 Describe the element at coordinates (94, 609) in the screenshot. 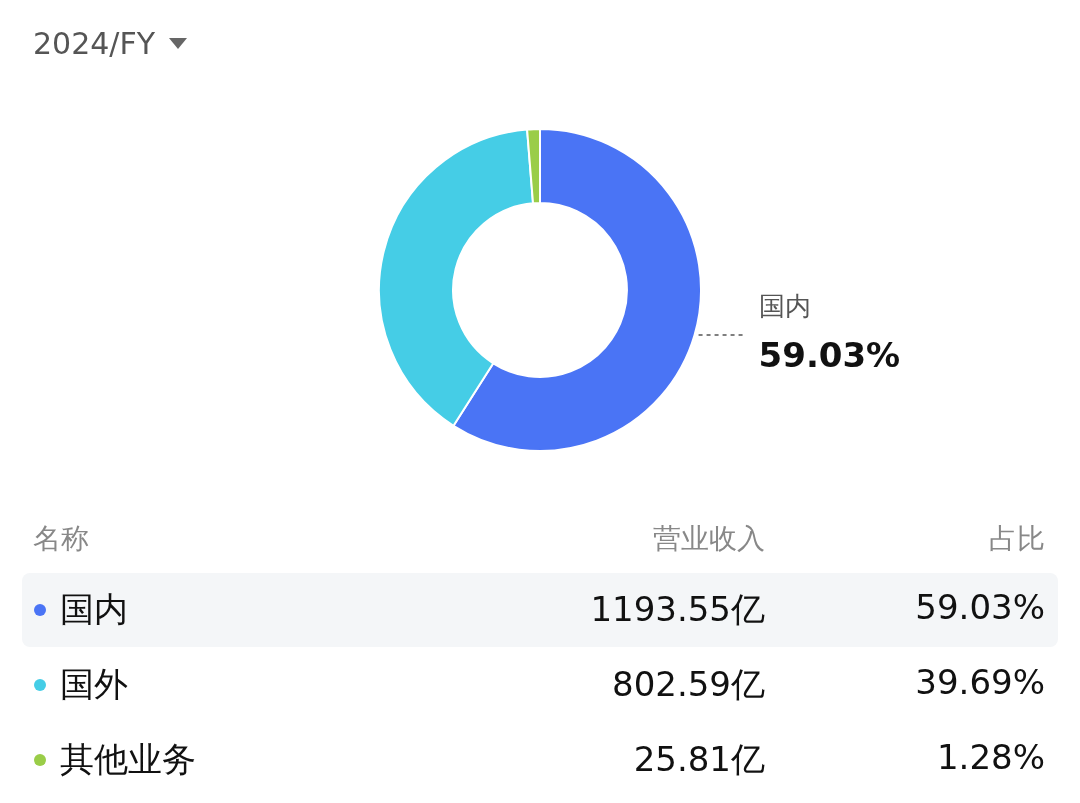

I see `legend-label: 国内` at that location.